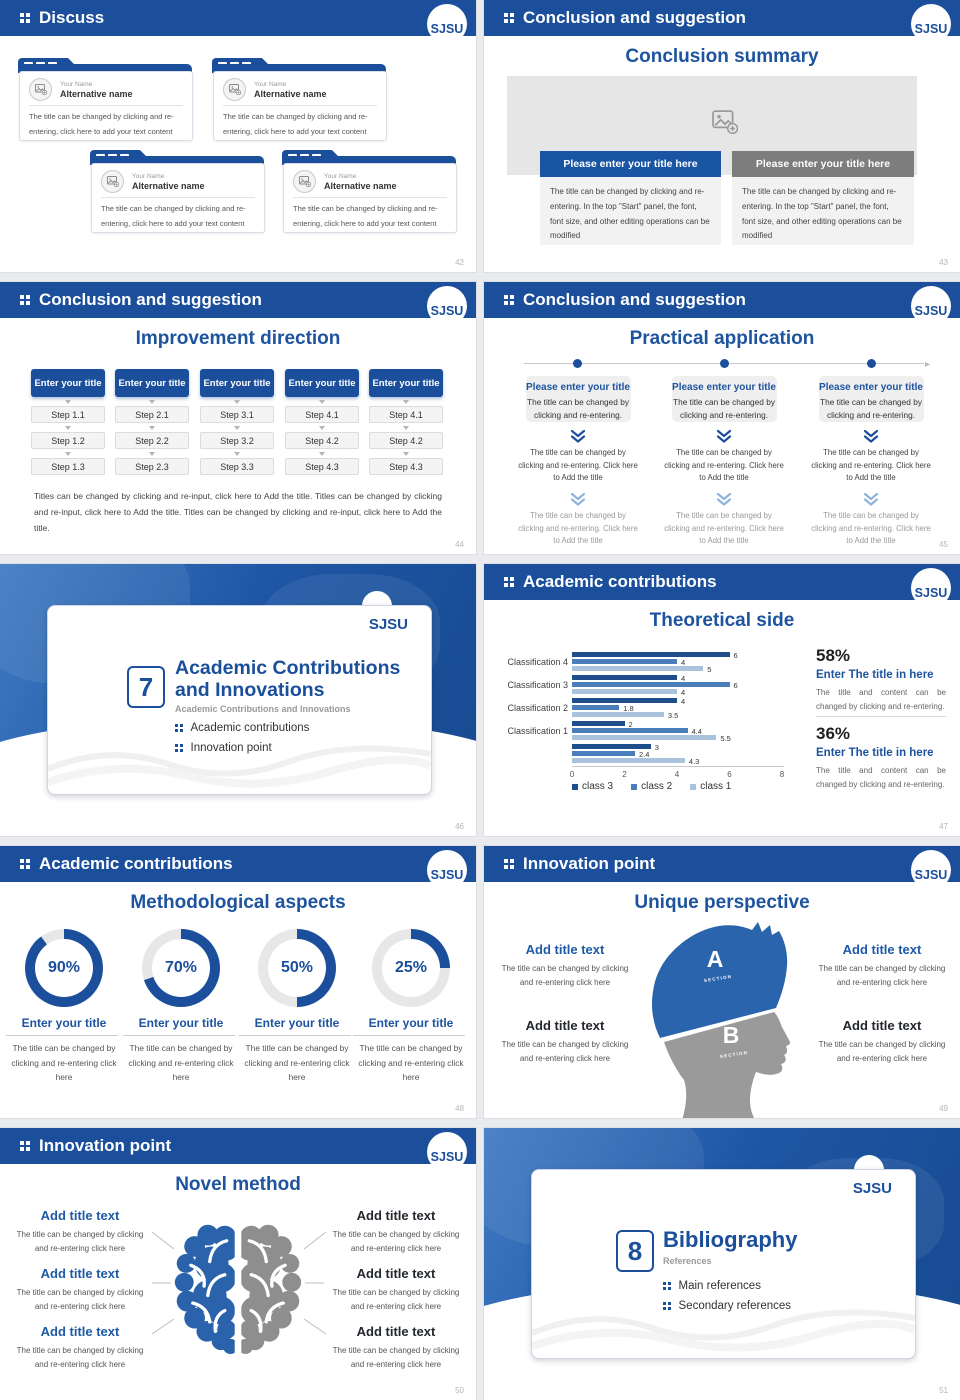 The width and height of the screenshot is (960, 1400). I want to click on page-number: 46, so click(459, 826).